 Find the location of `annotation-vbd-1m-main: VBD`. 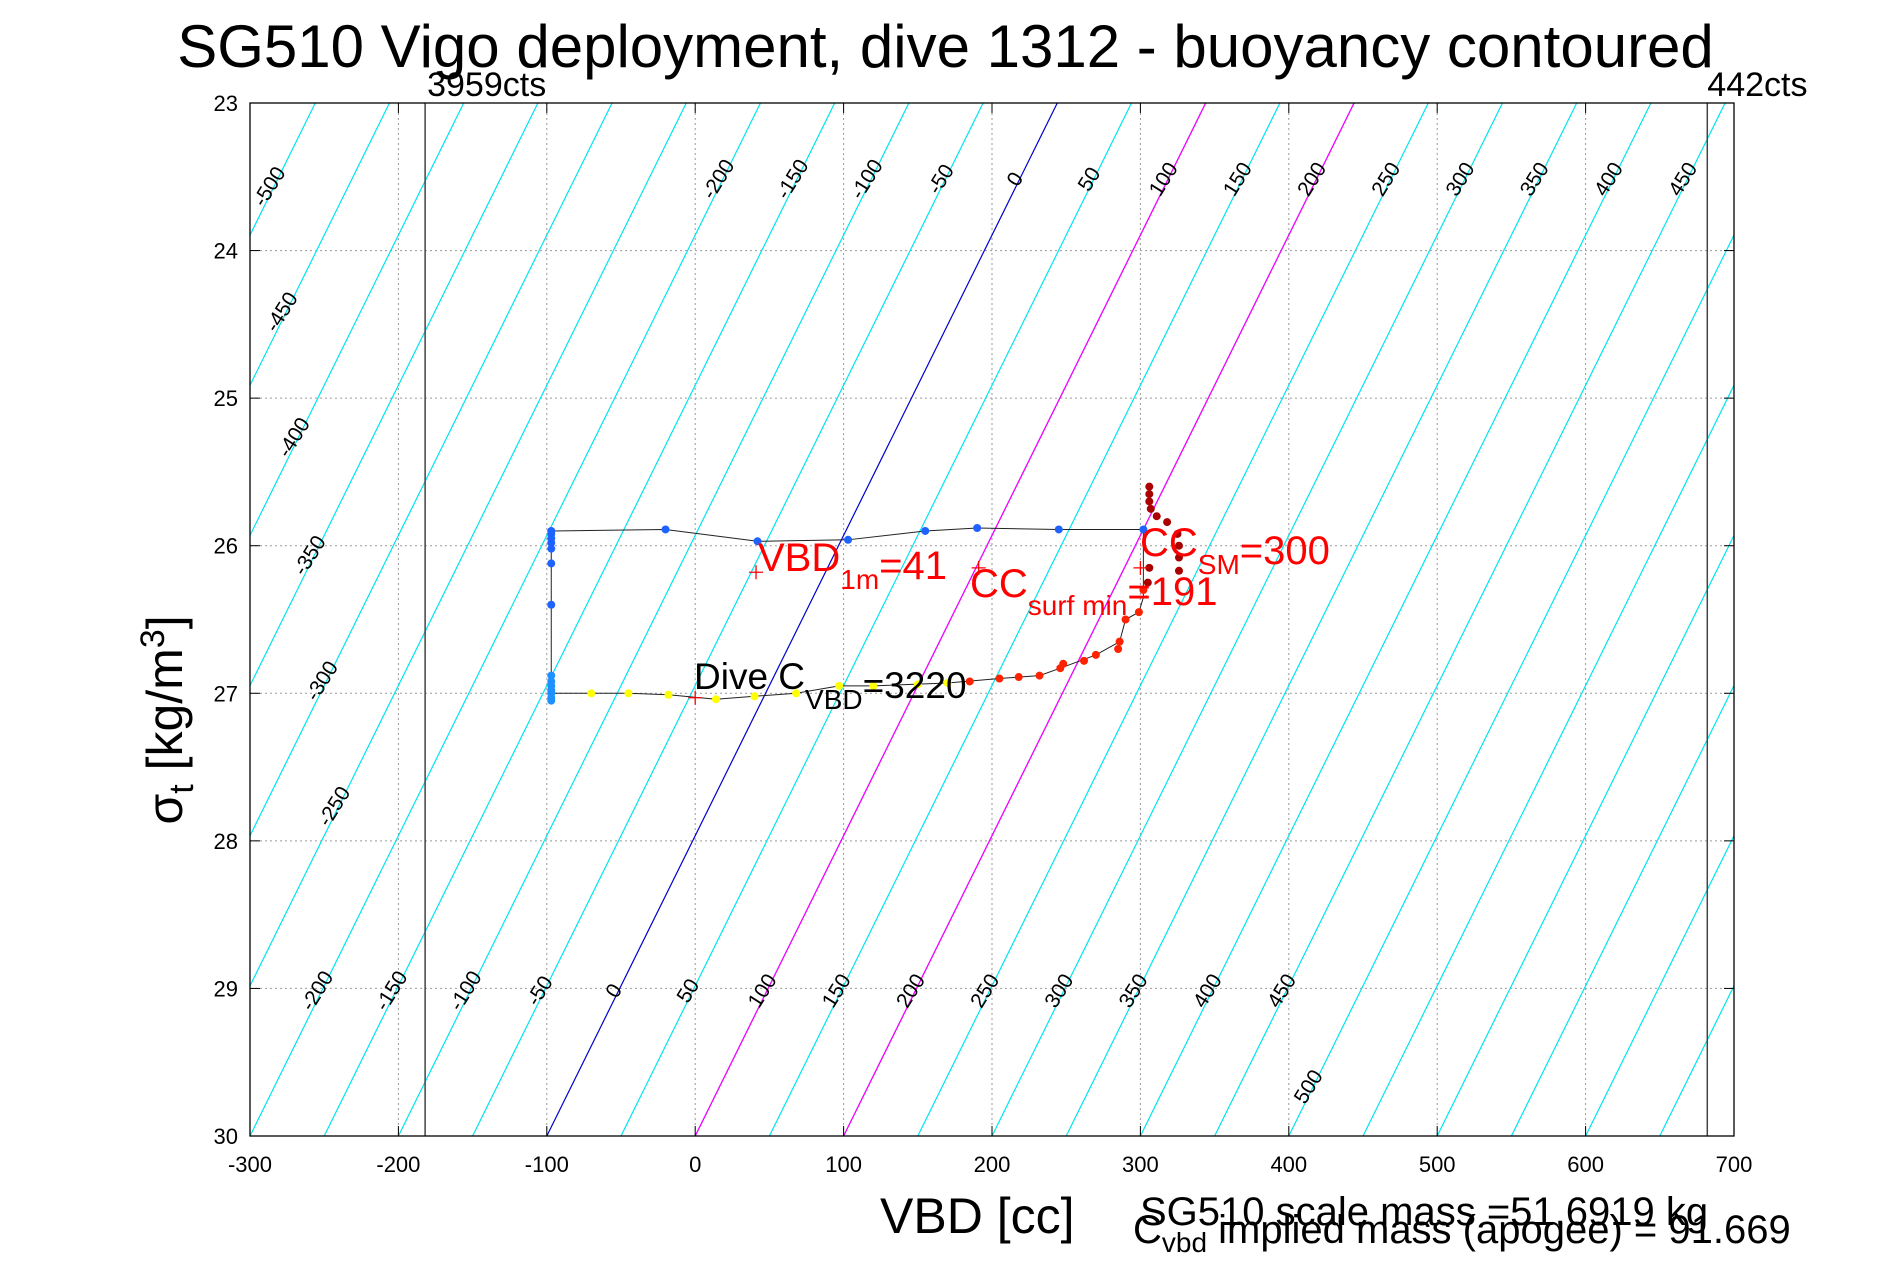

annotation-vbd-1m-main: VBD is located at coordinates (799, 558).